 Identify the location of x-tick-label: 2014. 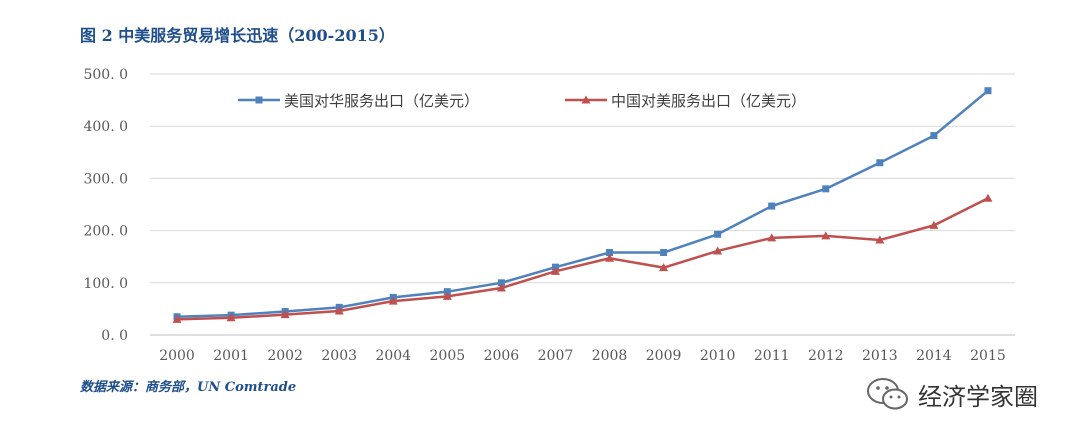
(934, 356).